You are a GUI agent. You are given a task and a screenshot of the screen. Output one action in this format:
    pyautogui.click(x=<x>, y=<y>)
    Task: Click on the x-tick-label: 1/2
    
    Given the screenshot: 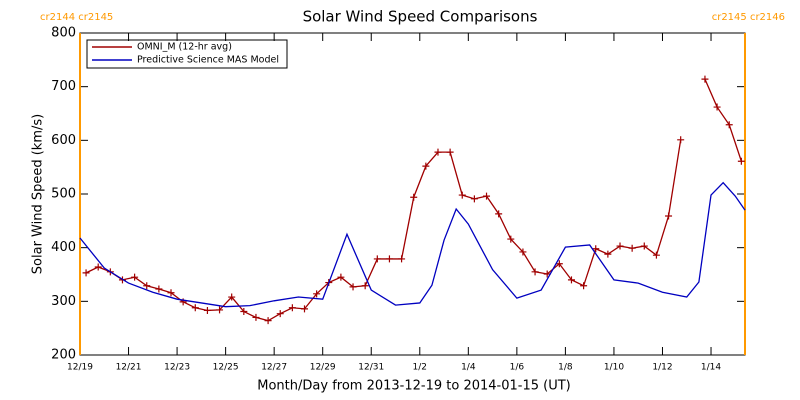 What is the action you would take?
    pyautogui.click(x=420, y=368)
    